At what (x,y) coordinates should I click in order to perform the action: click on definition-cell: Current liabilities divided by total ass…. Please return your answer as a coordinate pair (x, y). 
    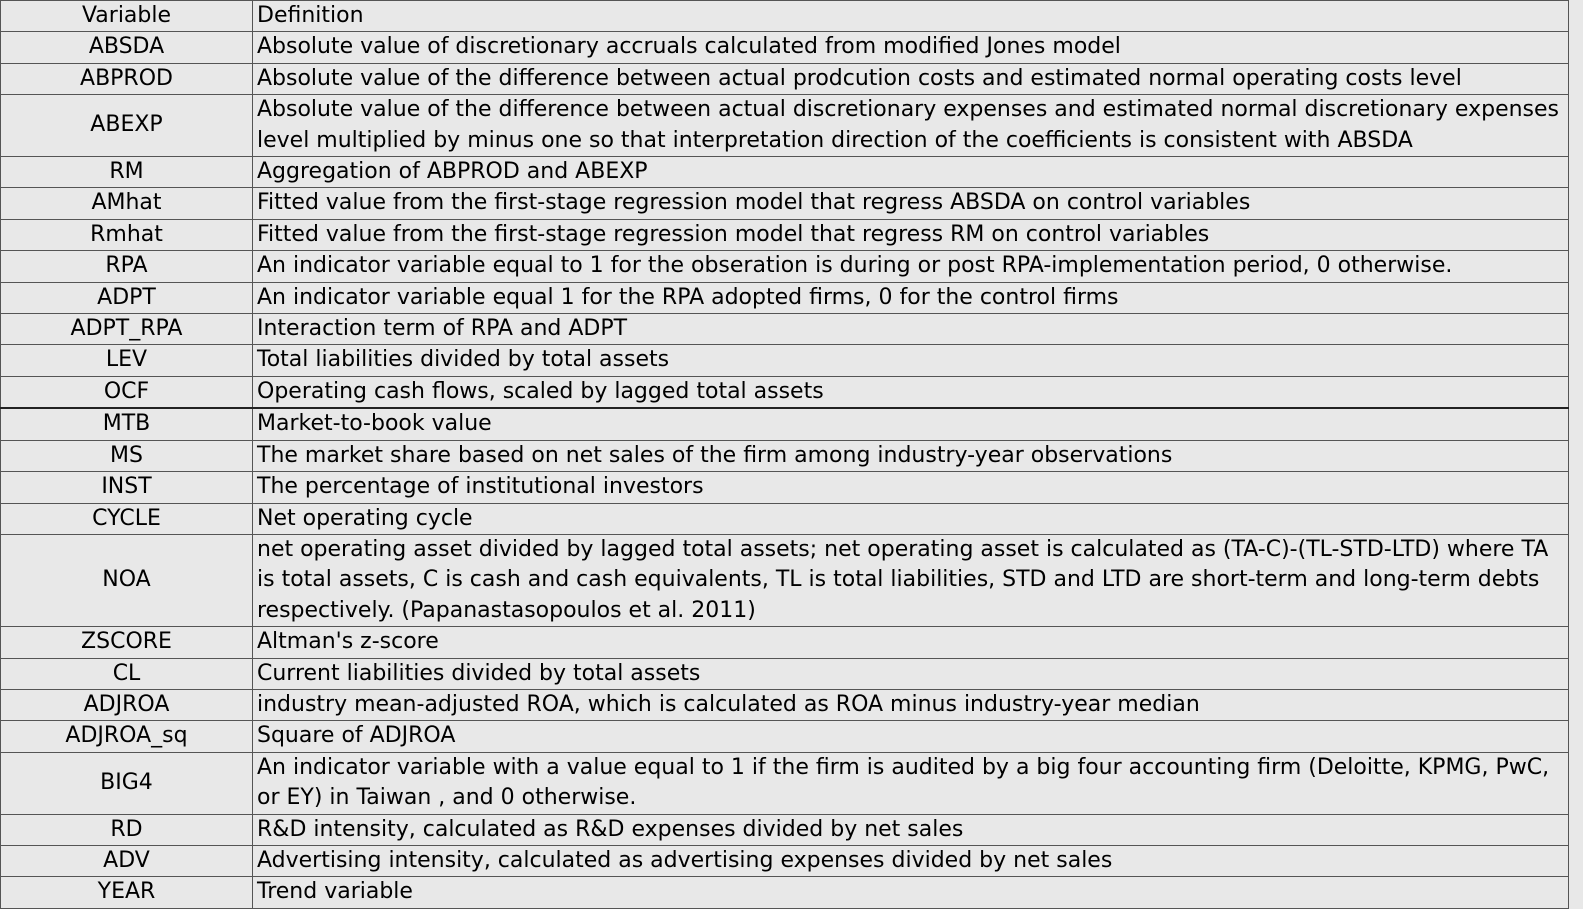
    Looking at the image, I should click on (910, 673).